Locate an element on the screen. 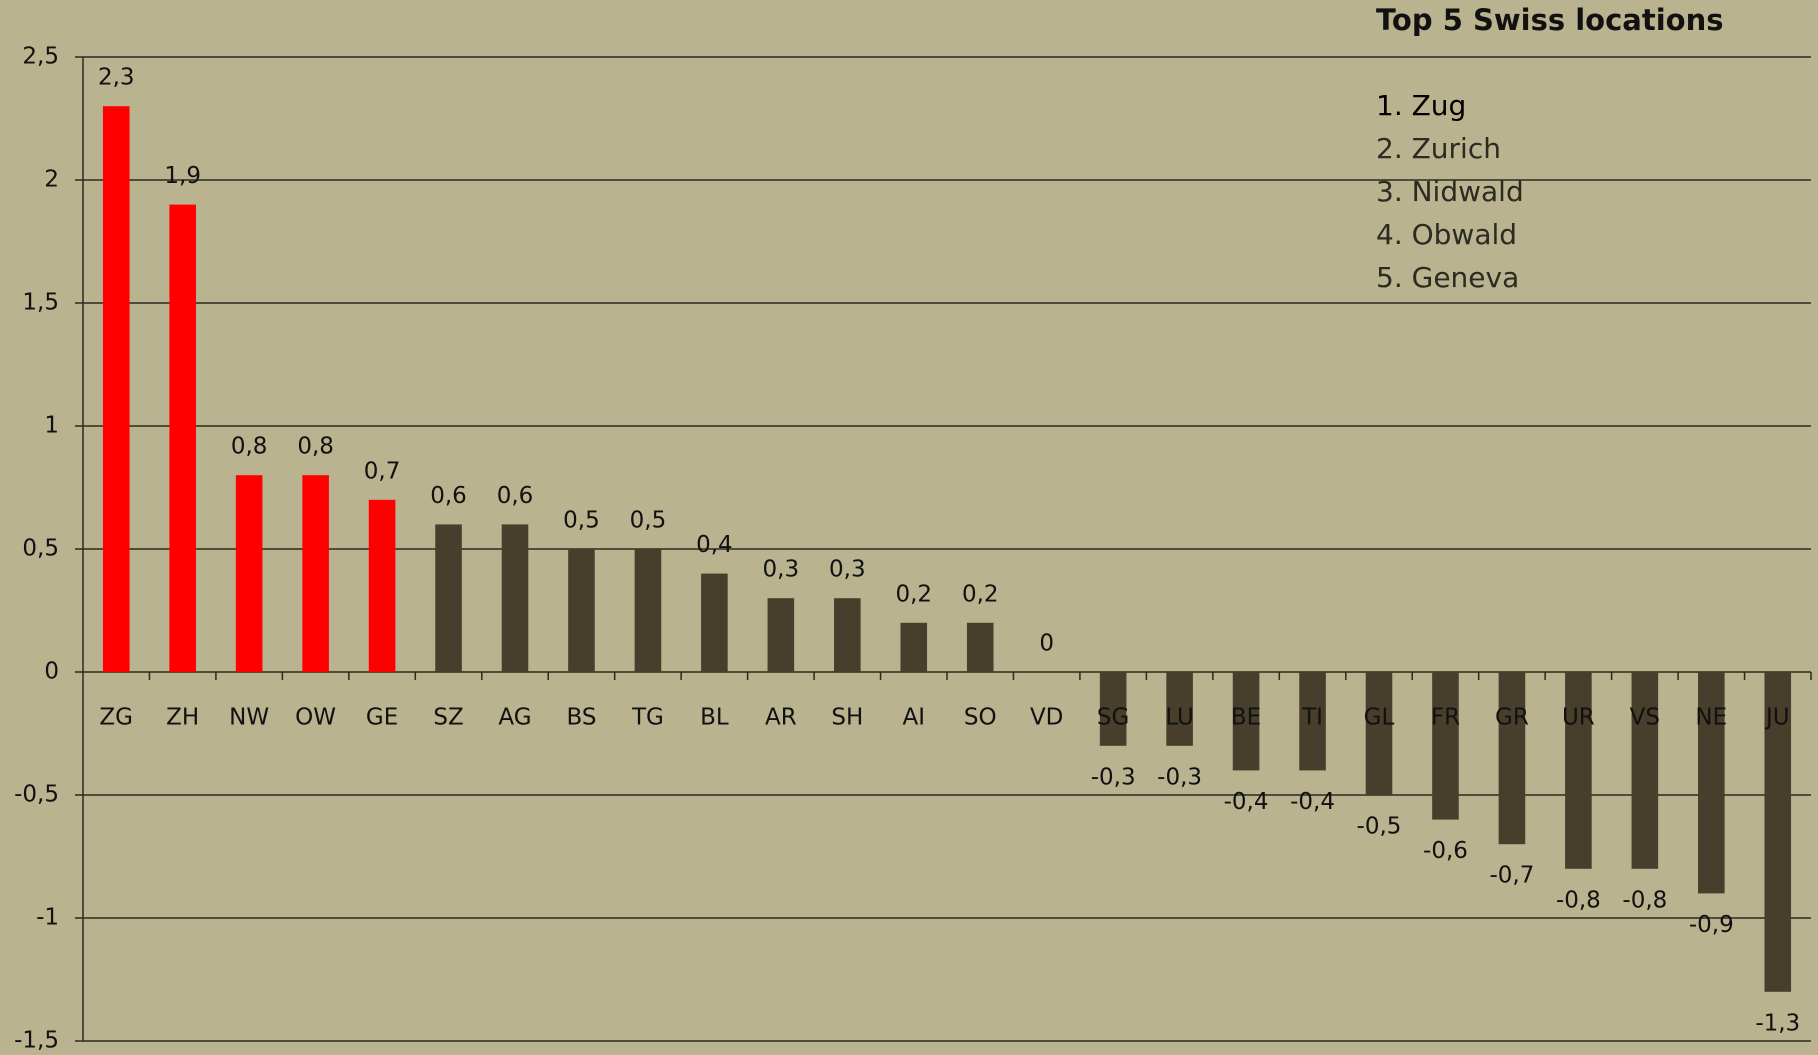  x-tick-label: GE is located at coordinates (382, 718).